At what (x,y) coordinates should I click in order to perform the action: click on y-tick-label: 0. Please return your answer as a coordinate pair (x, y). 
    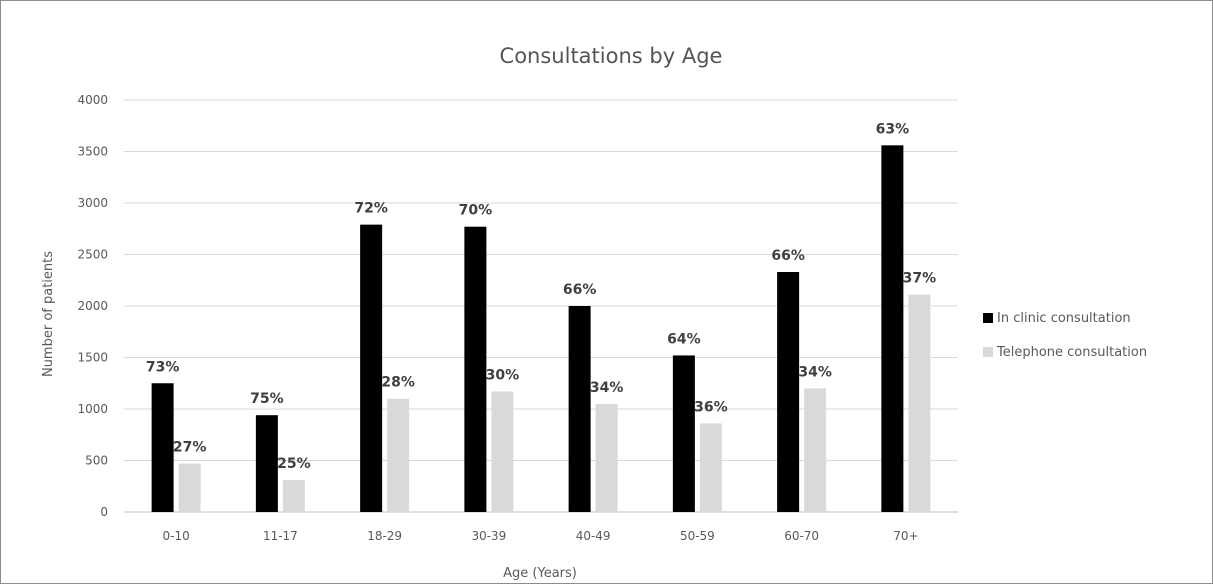
    Looking at the image, I should click on (104, 512).